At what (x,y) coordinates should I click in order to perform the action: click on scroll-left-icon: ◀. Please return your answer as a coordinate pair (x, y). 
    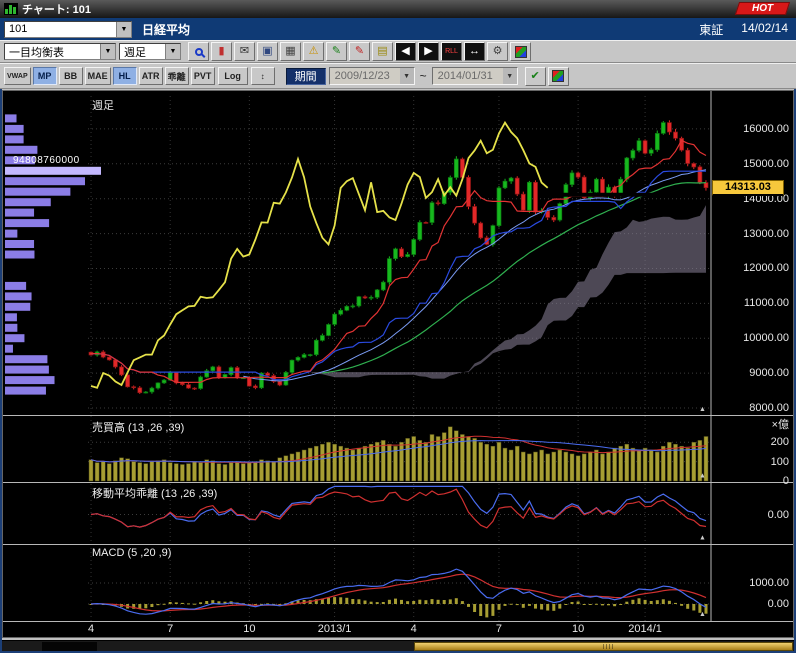
    Looking at the image, I should click on (405, 51).